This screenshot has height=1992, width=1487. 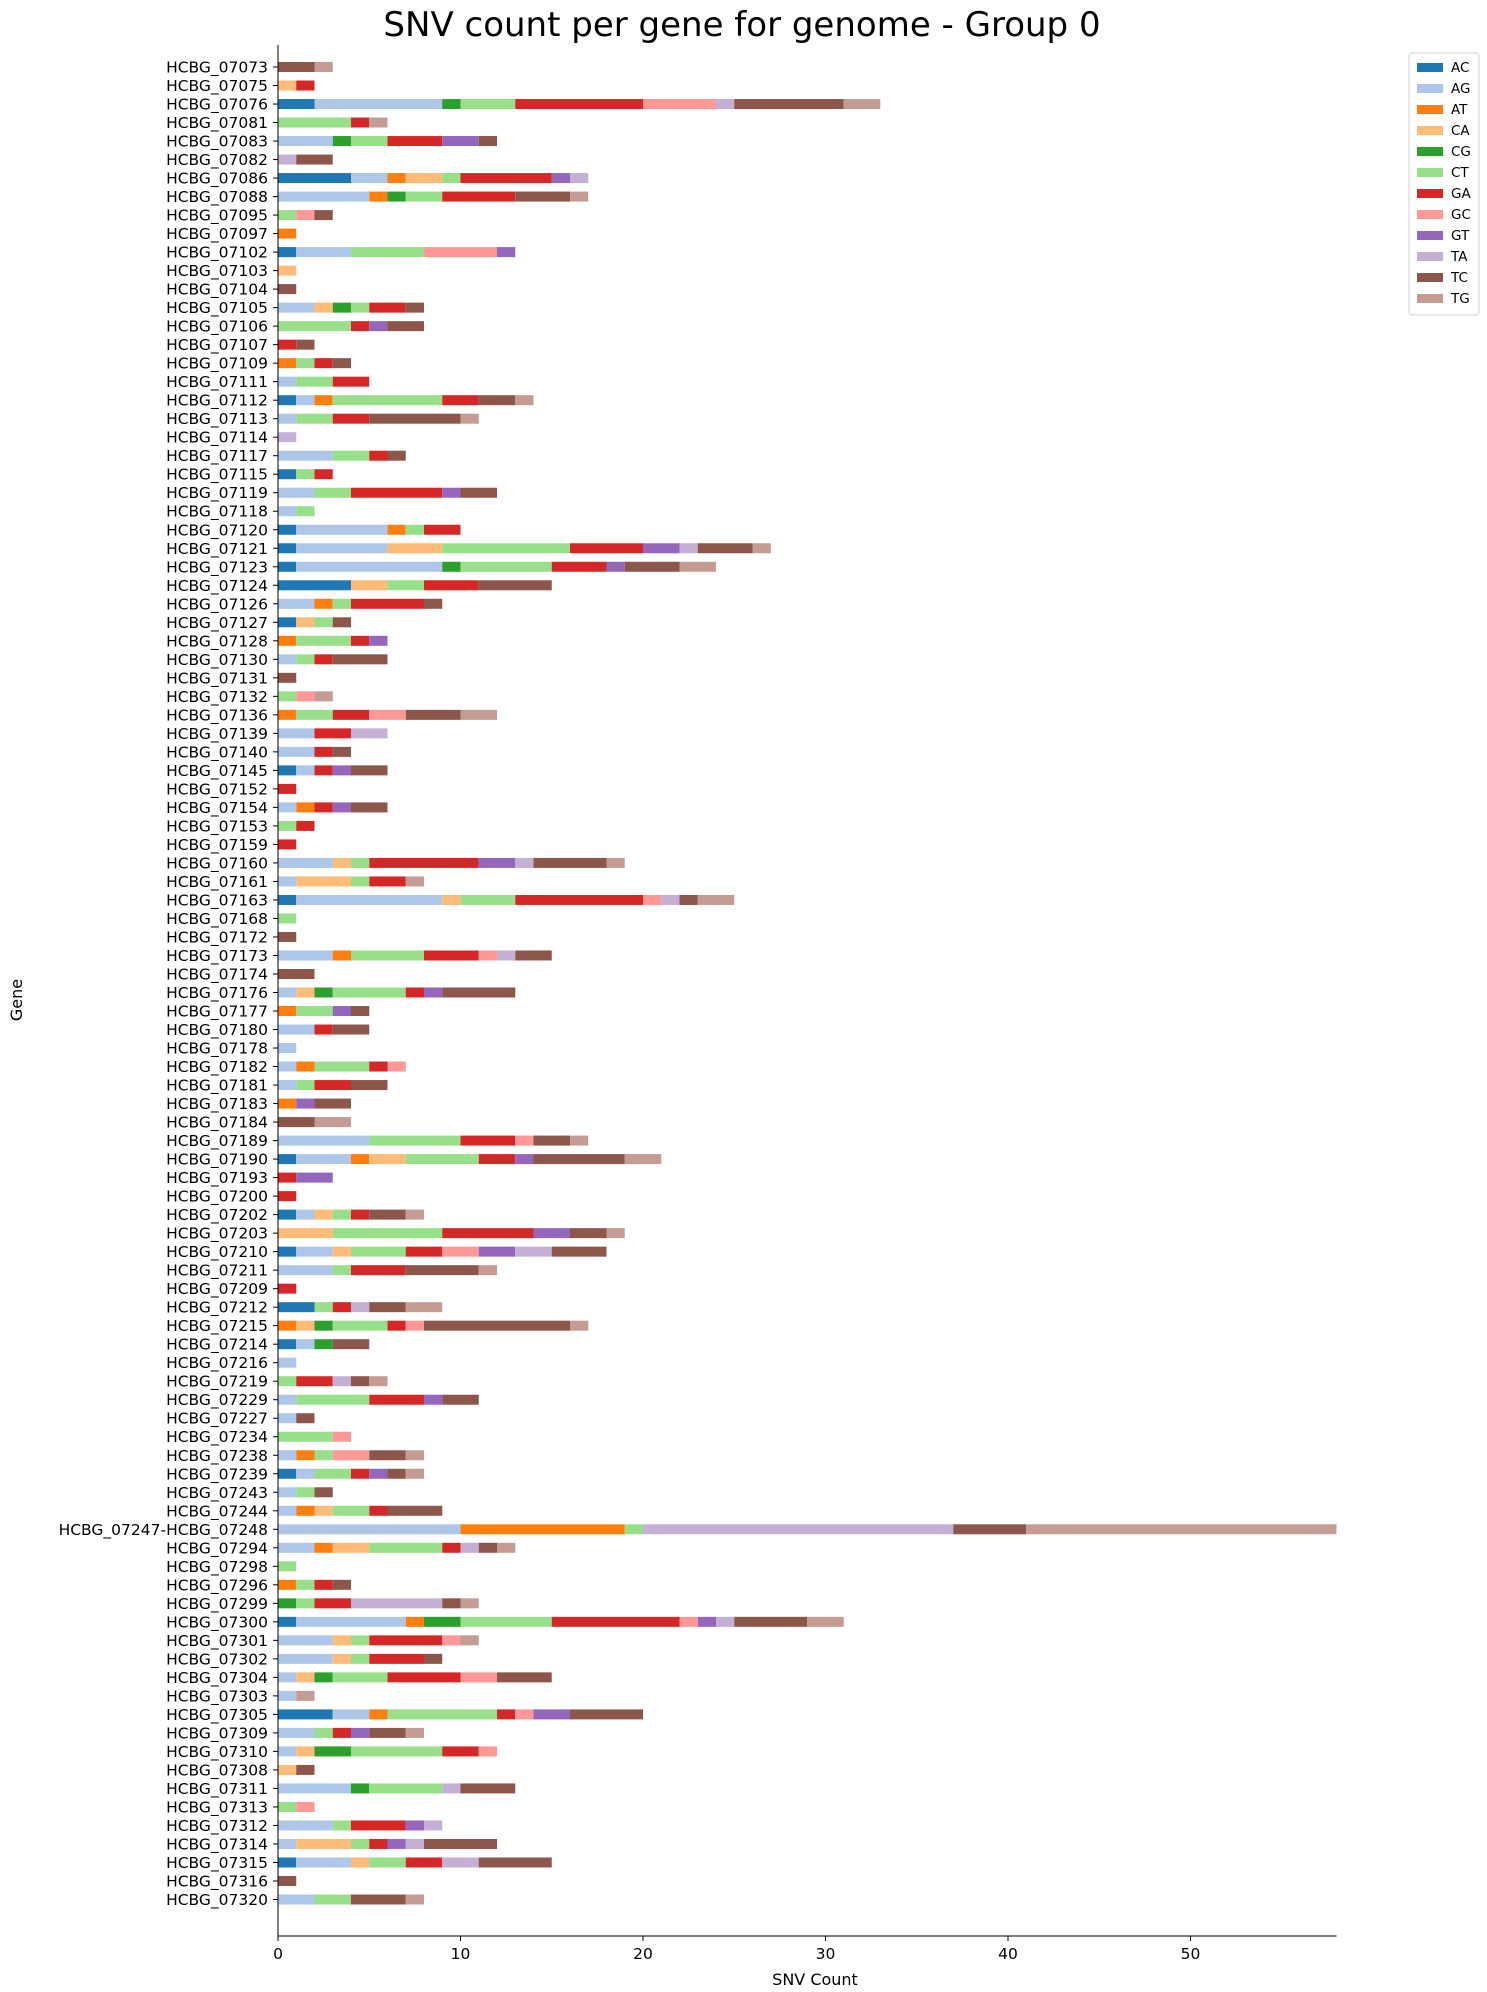 What do you see at coordinates (217, 1363) in the screenshot?
I see `y-tick-label: HCBG_07216` at bounding box center [217, 1363].